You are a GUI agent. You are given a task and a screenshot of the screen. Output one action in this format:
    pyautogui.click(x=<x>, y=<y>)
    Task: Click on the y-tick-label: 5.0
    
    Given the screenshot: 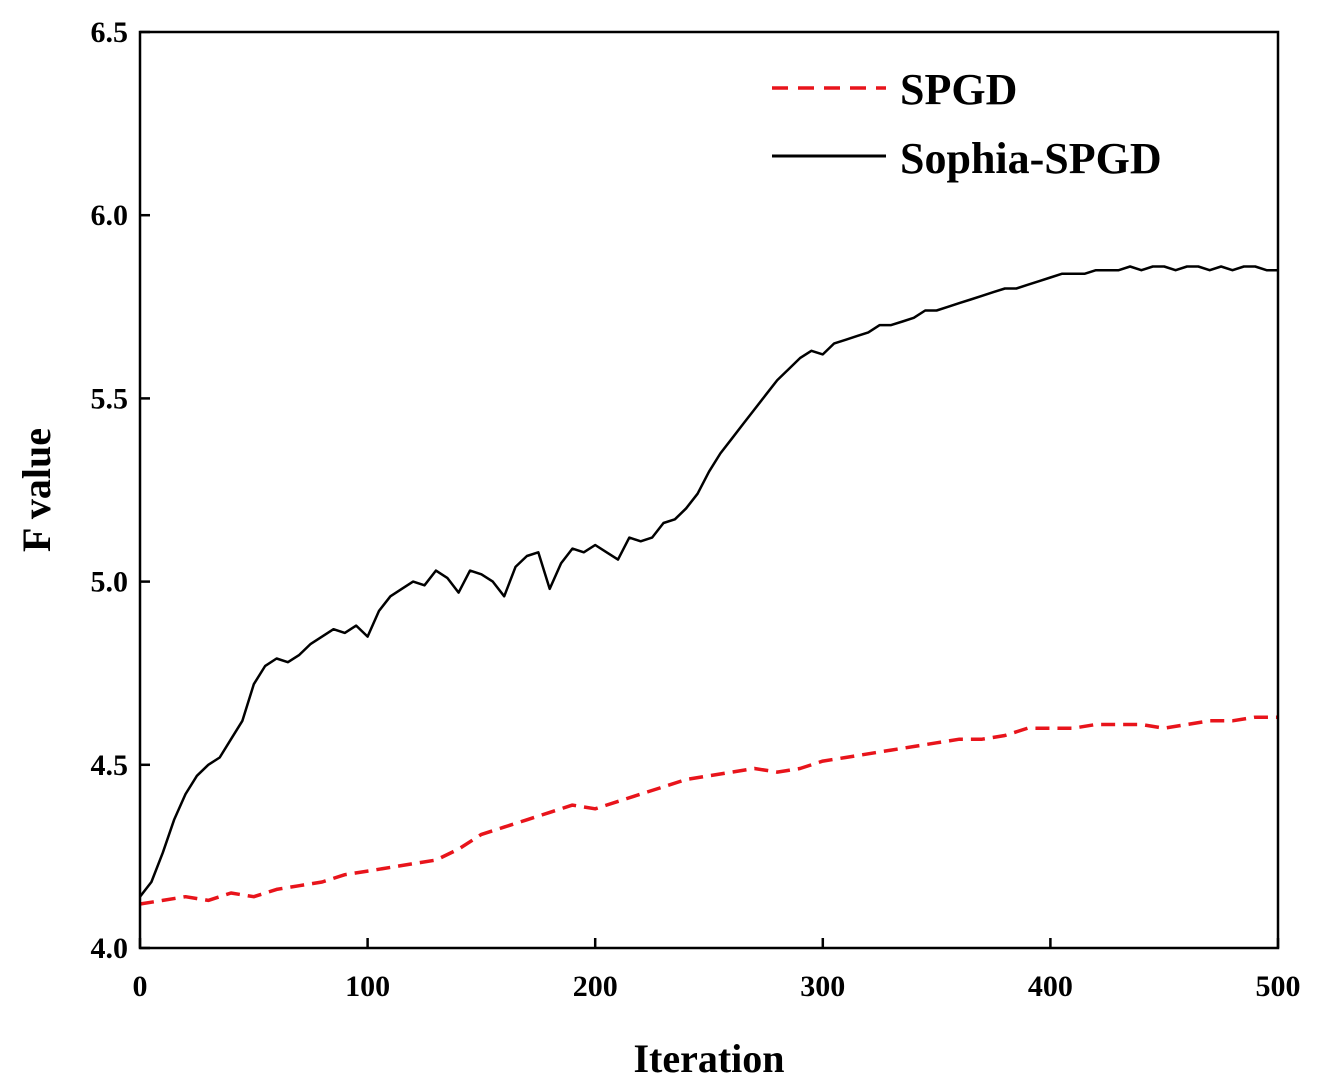 What is the action you would take?
    pyautogui.click(x=110, y=582)
    